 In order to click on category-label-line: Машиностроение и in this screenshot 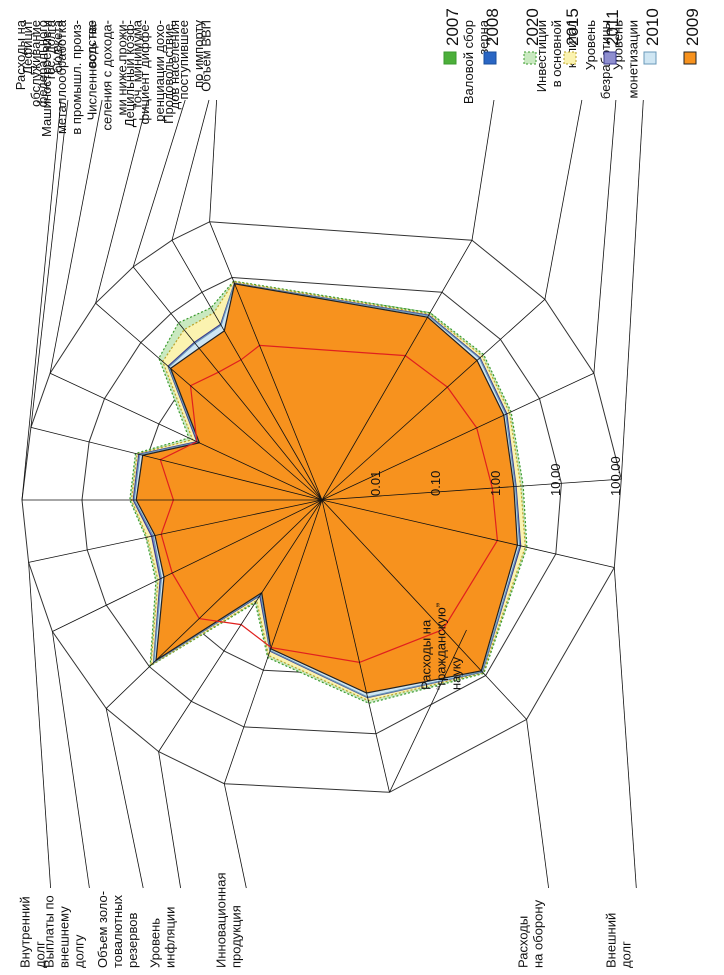, I will do `click(46, 78)`.